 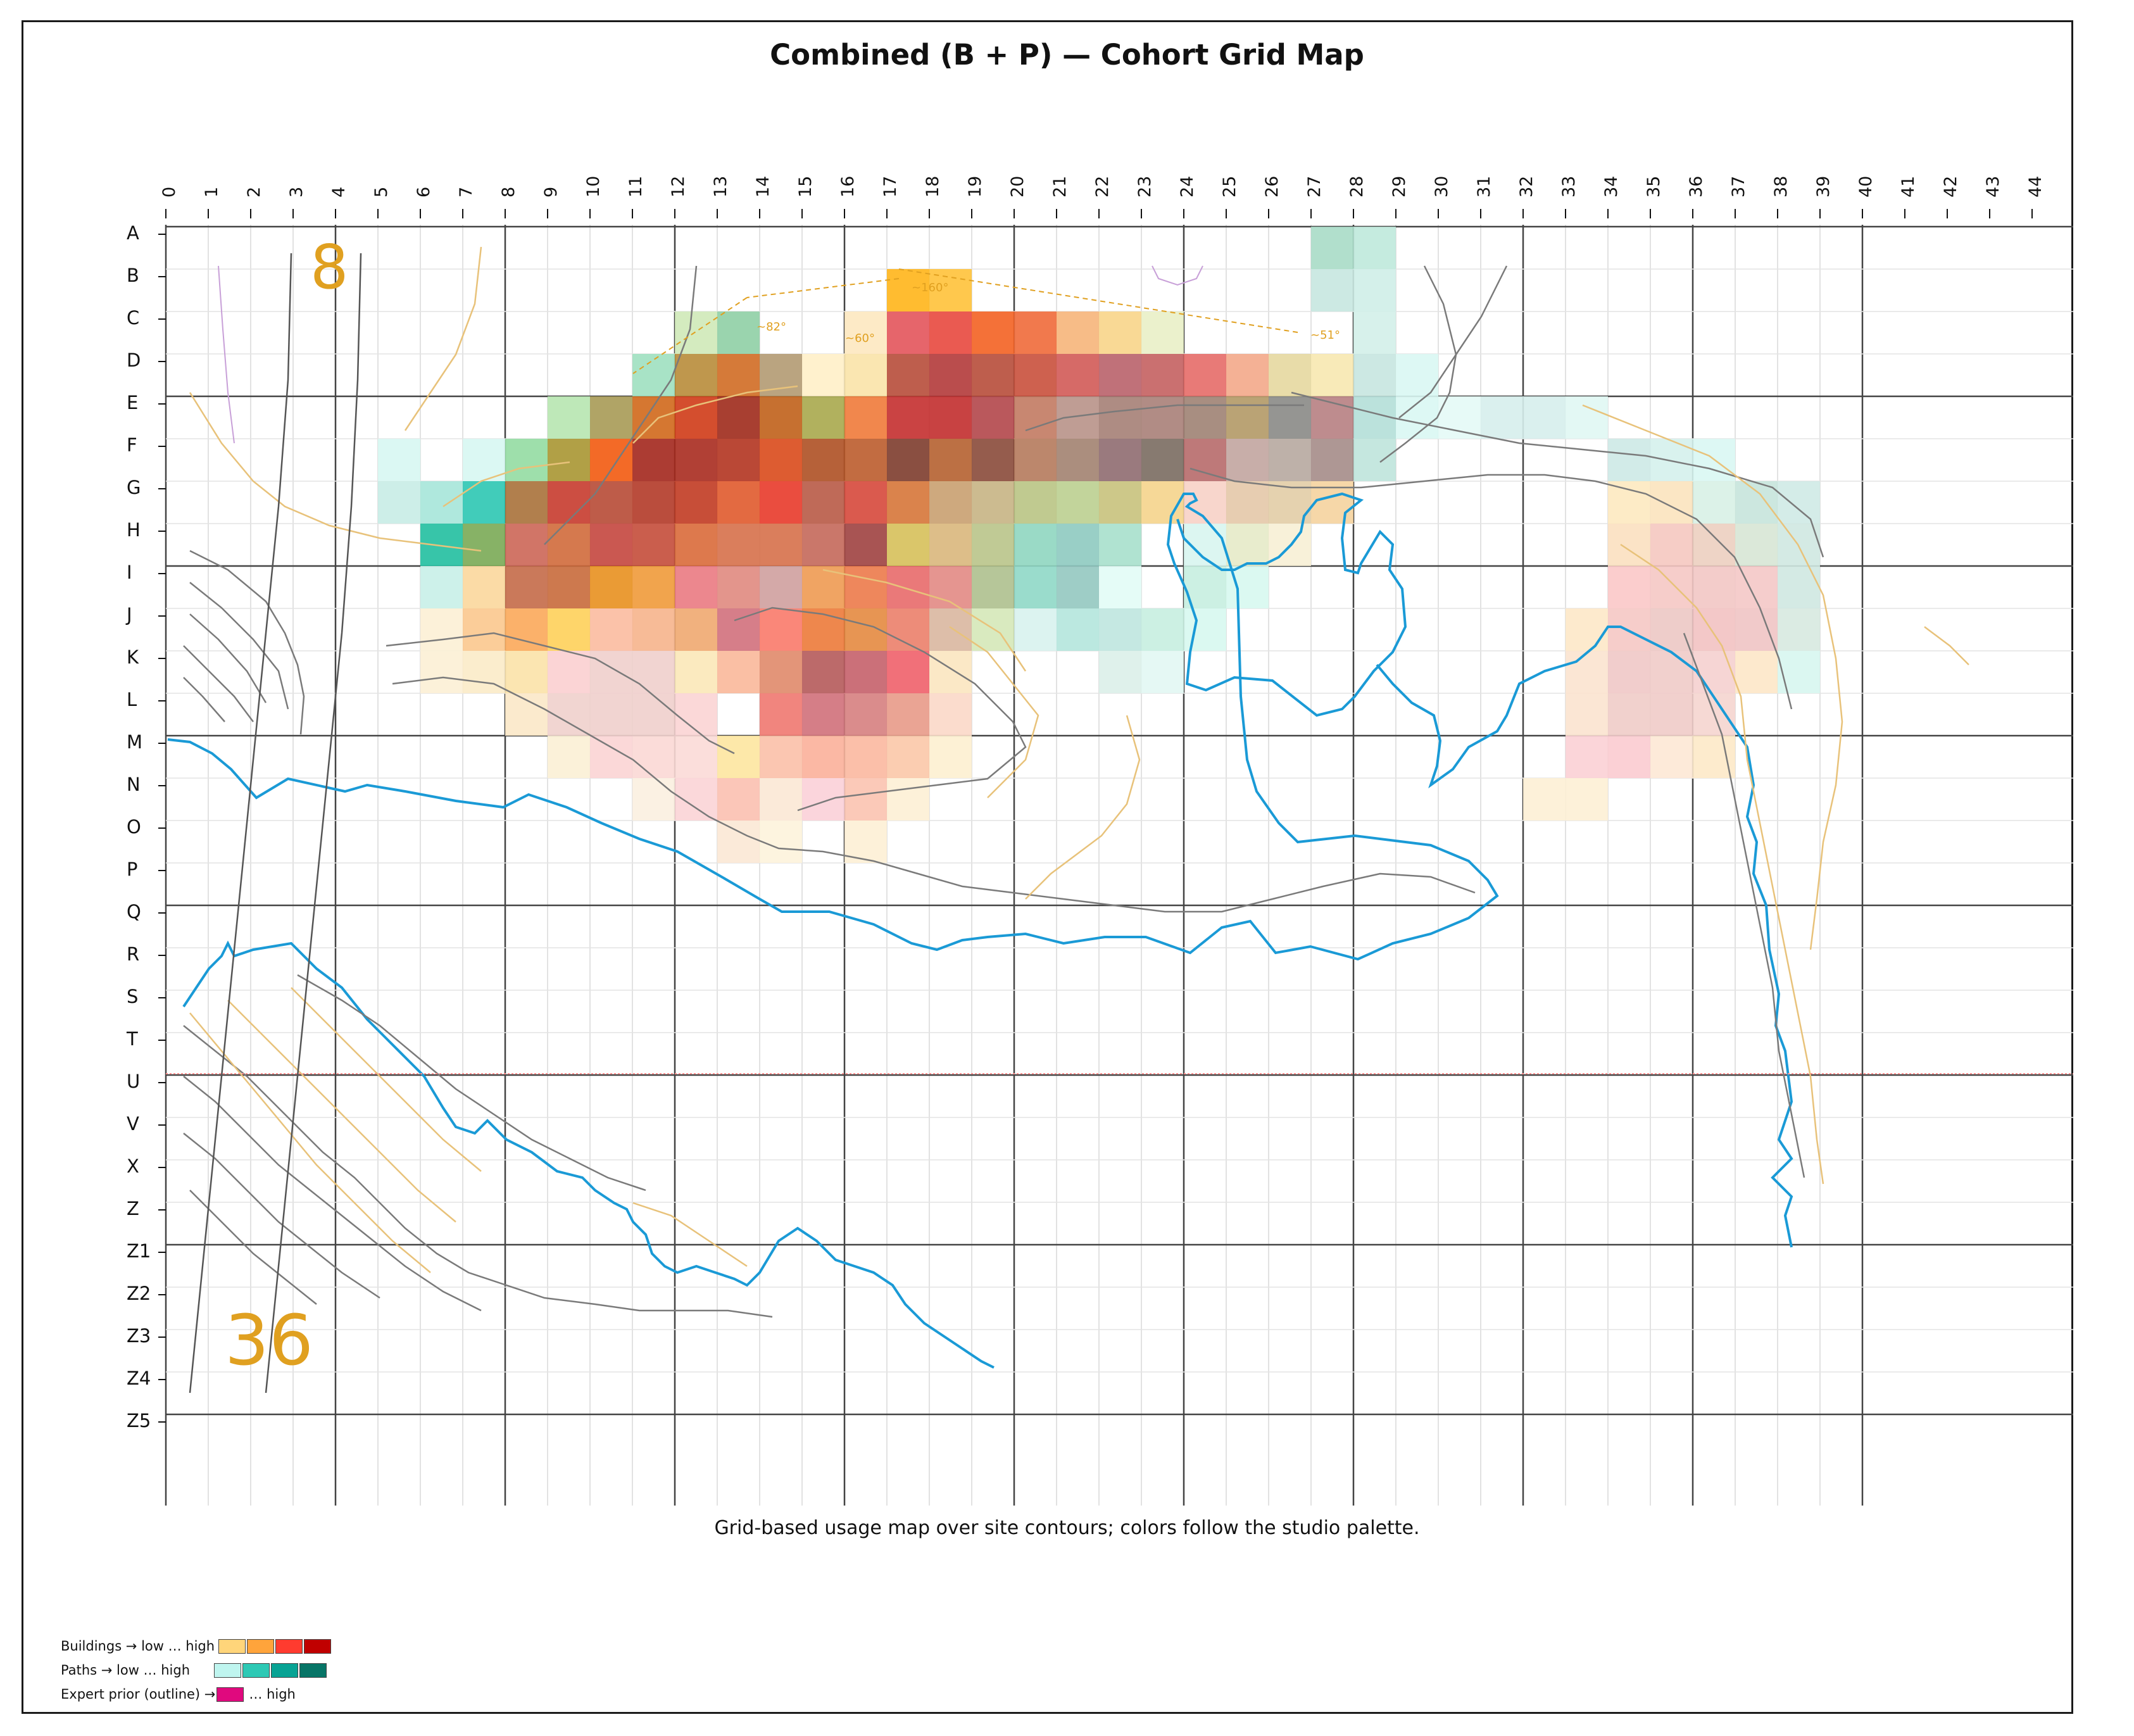 What do you see at coordinates (678, 187) in the screenshot?
I see `column-label: 12` at bounding box center [678, 187].